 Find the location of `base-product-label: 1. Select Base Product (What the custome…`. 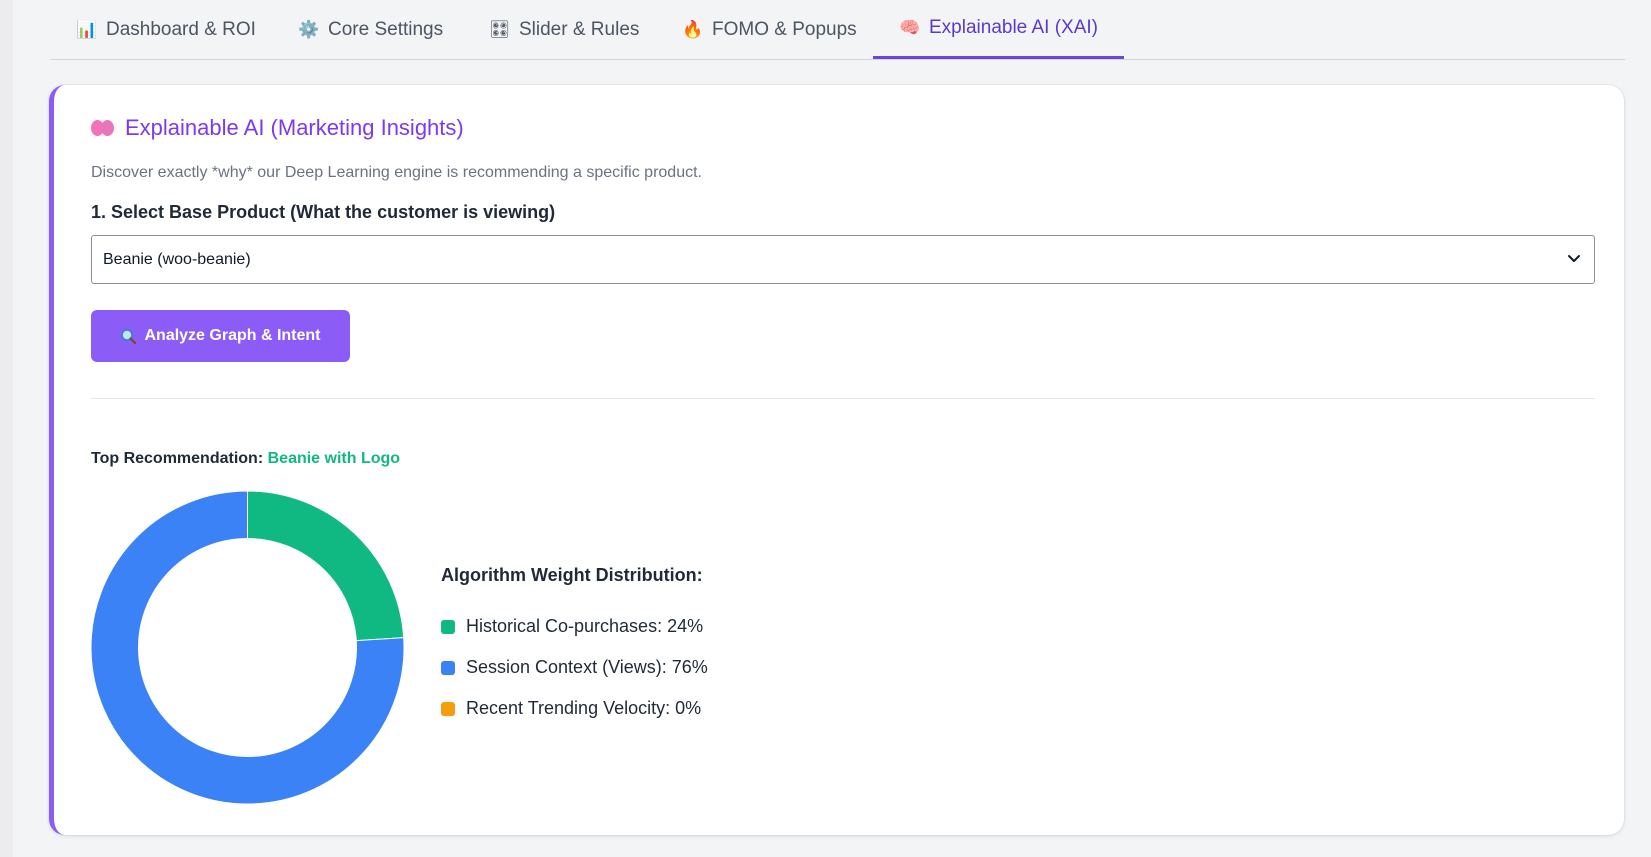

base-product-label: 1. Select Base Product (What the custome… is located at coordinates (323, 212).